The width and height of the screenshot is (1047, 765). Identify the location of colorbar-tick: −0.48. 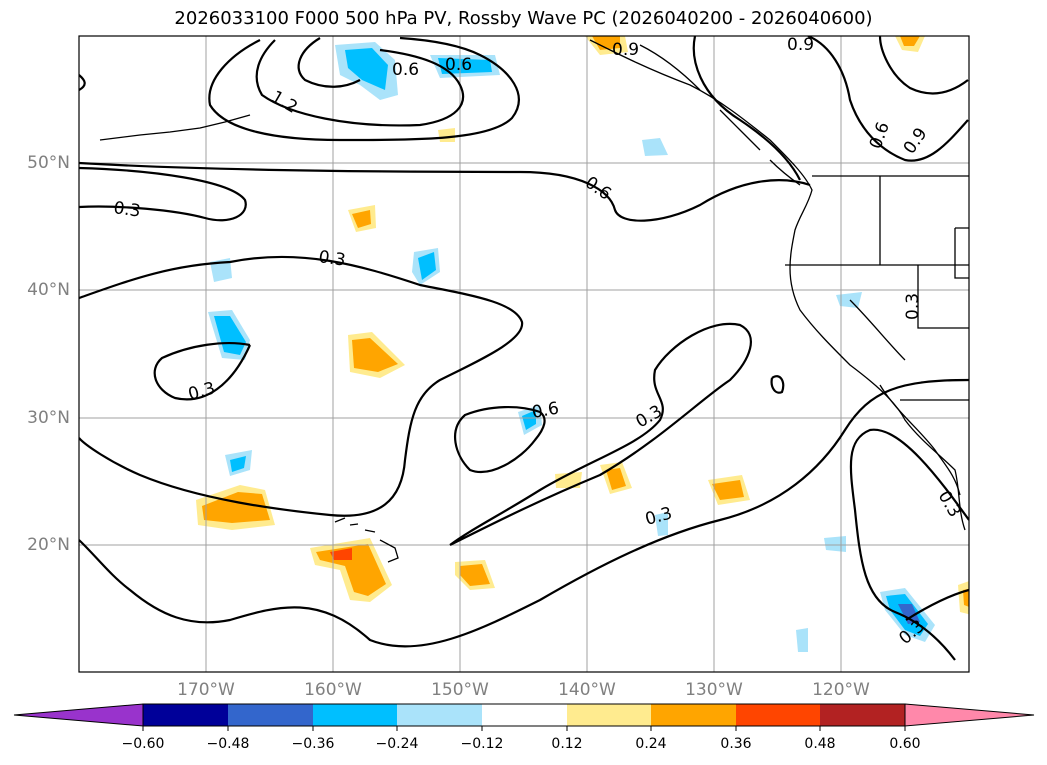
(228, 744).